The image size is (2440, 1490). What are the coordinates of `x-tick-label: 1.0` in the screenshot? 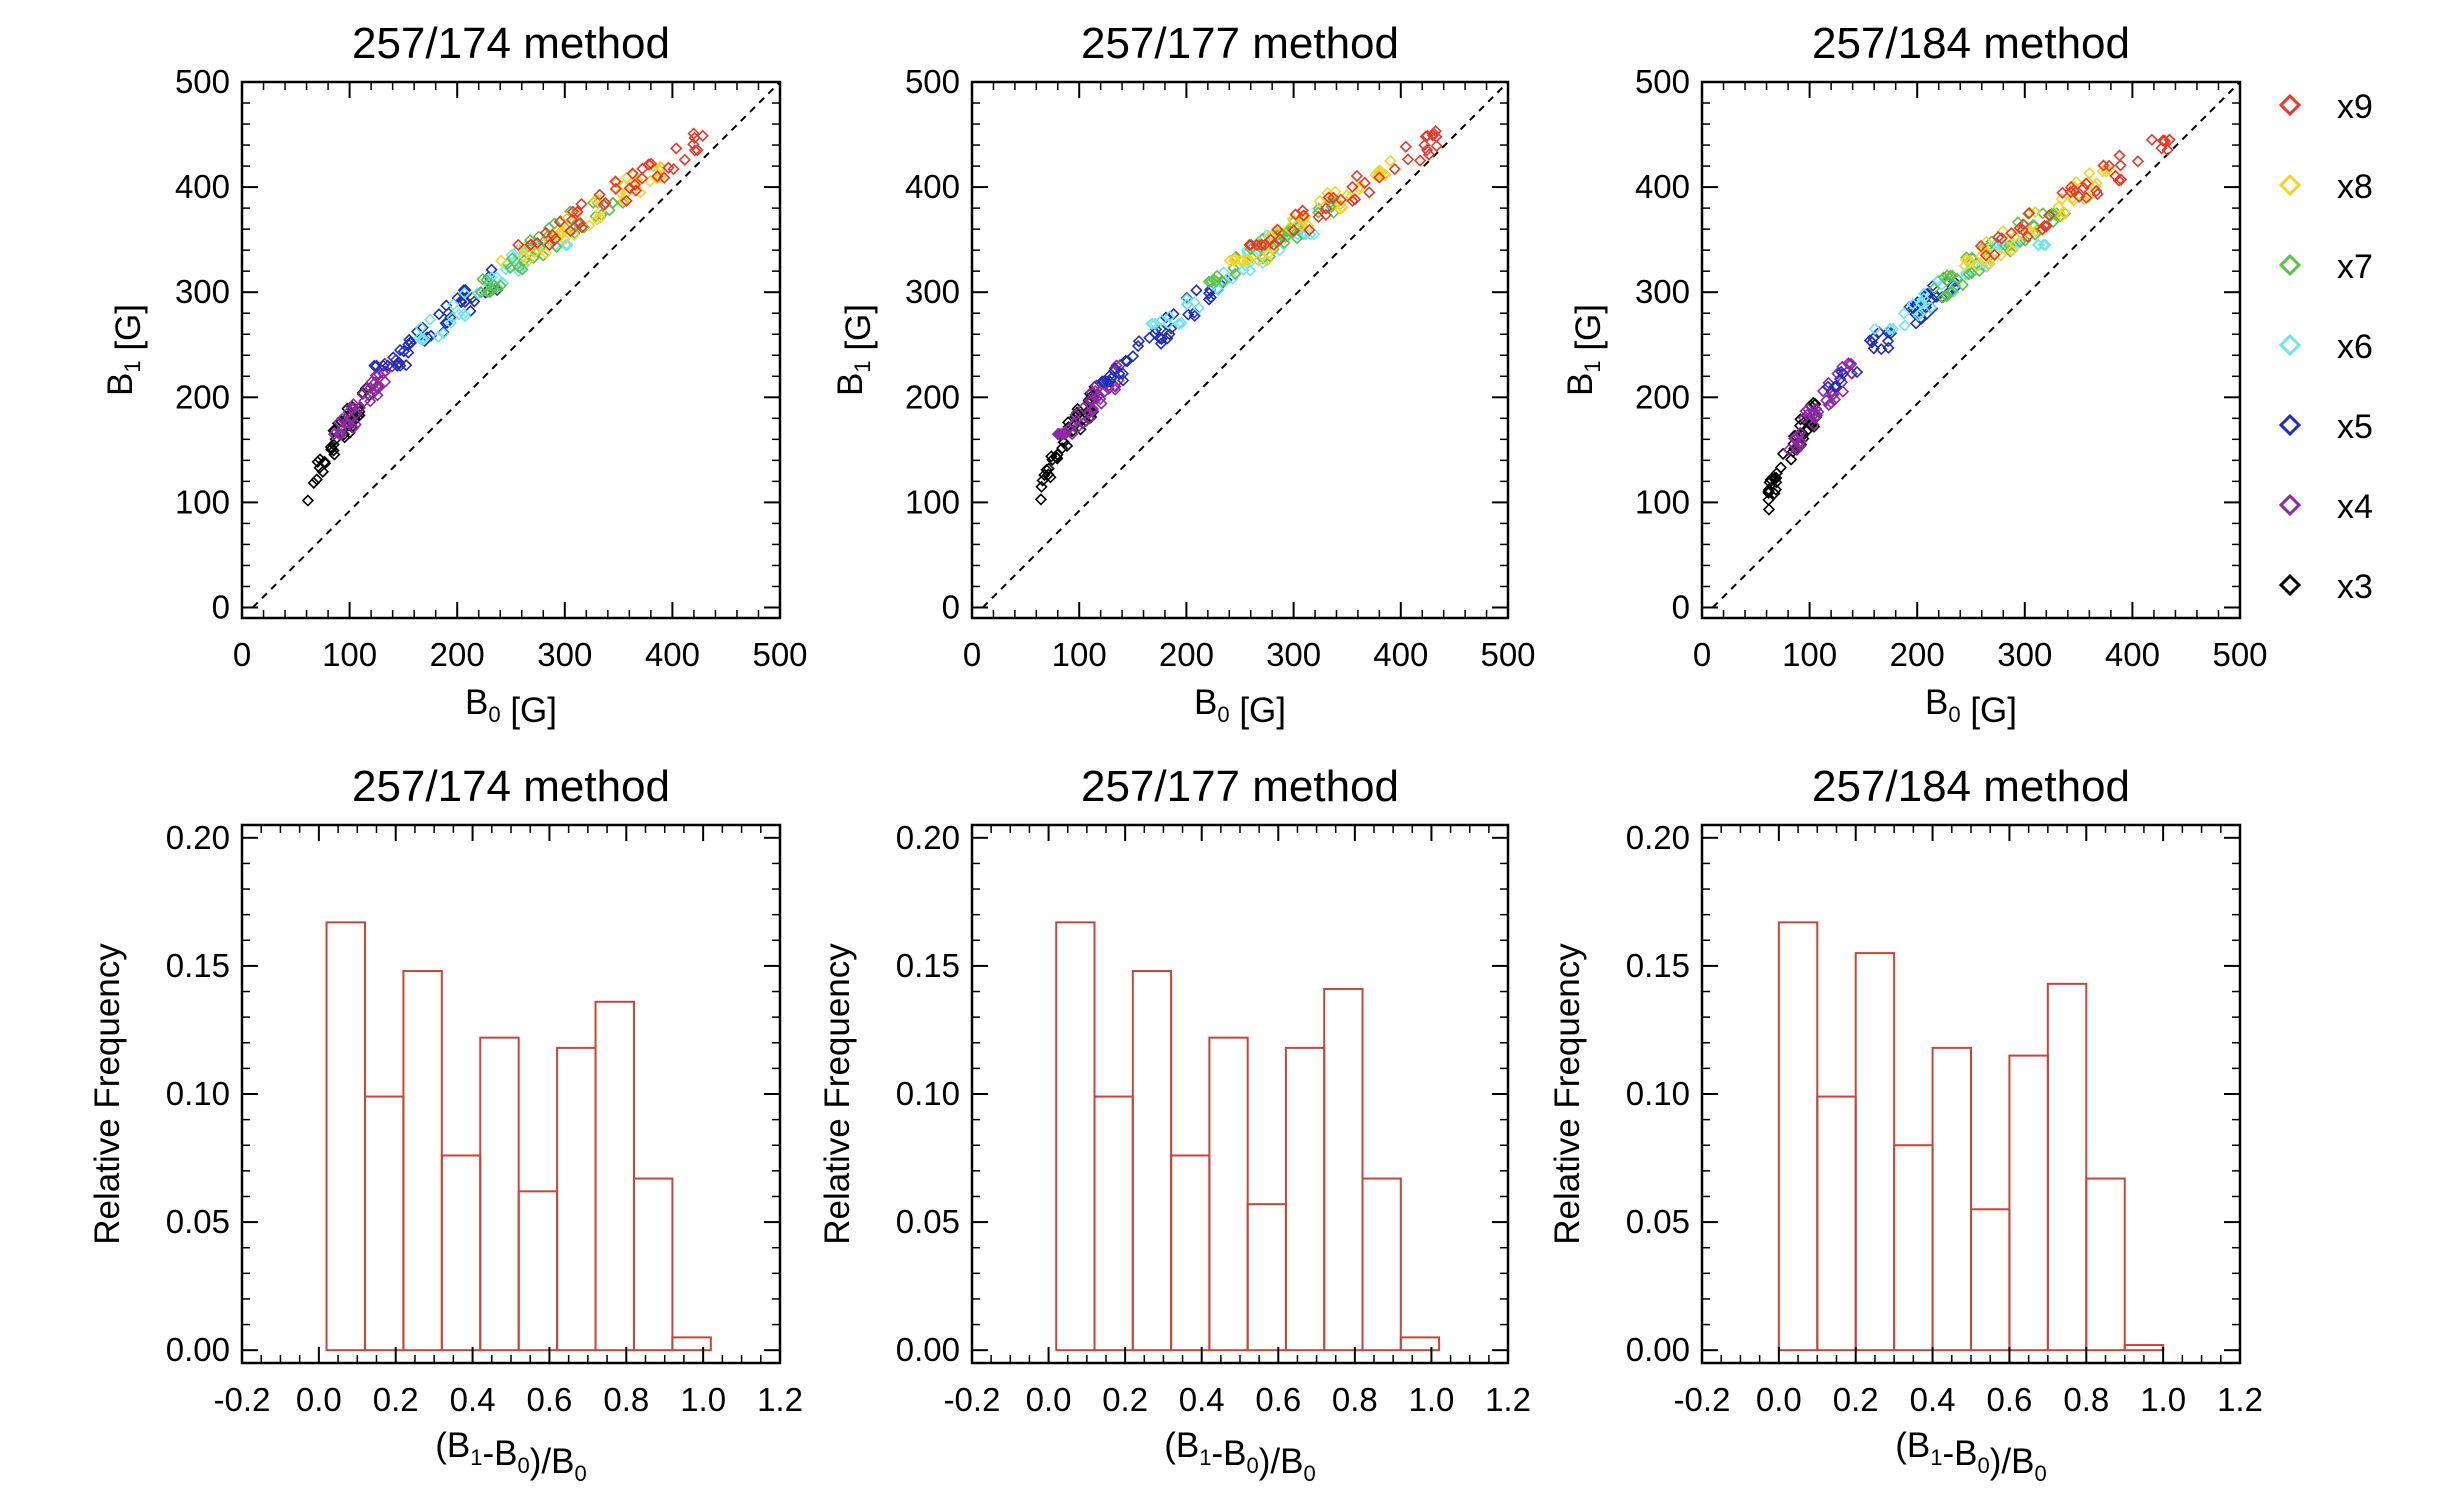 It's located at (703, 1399).